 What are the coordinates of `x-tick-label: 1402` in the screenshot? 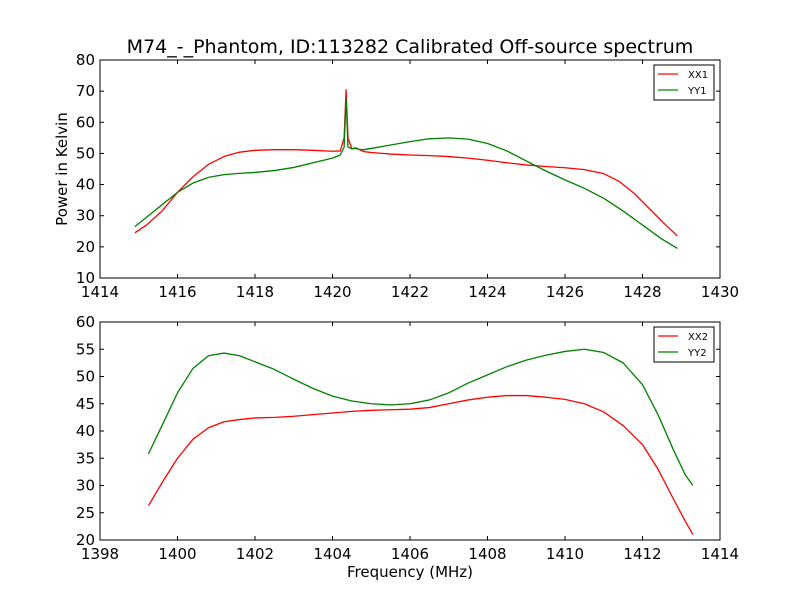 It's located at (255, 554).